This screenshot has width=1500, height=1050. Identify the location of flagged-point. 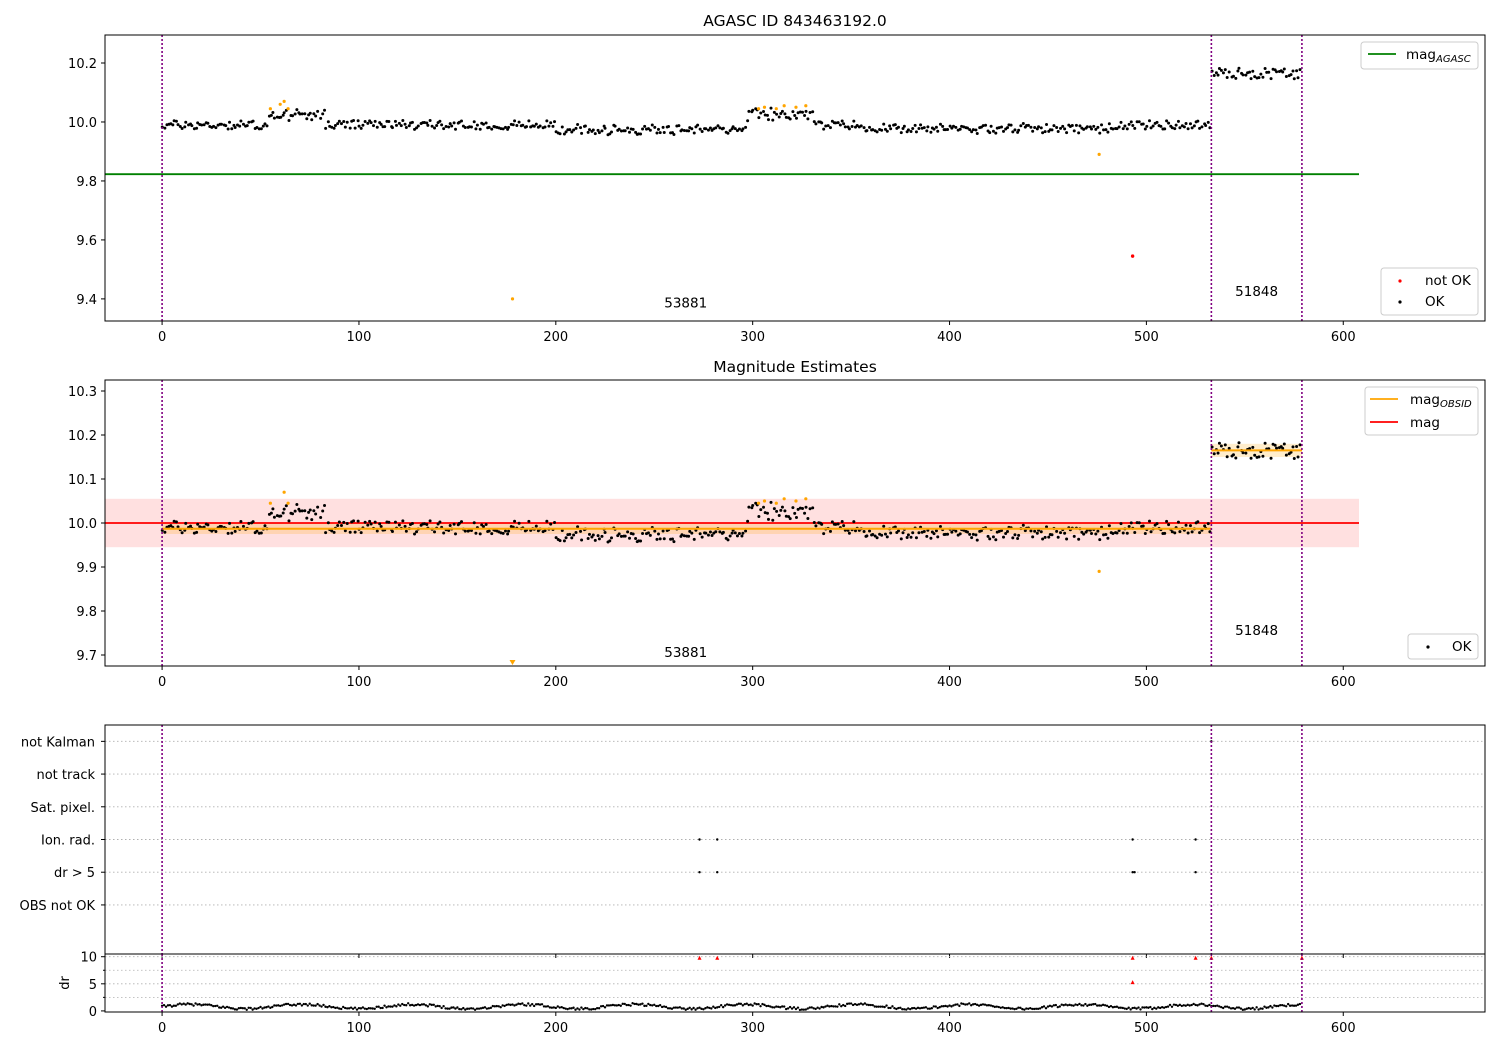
(758, 503).